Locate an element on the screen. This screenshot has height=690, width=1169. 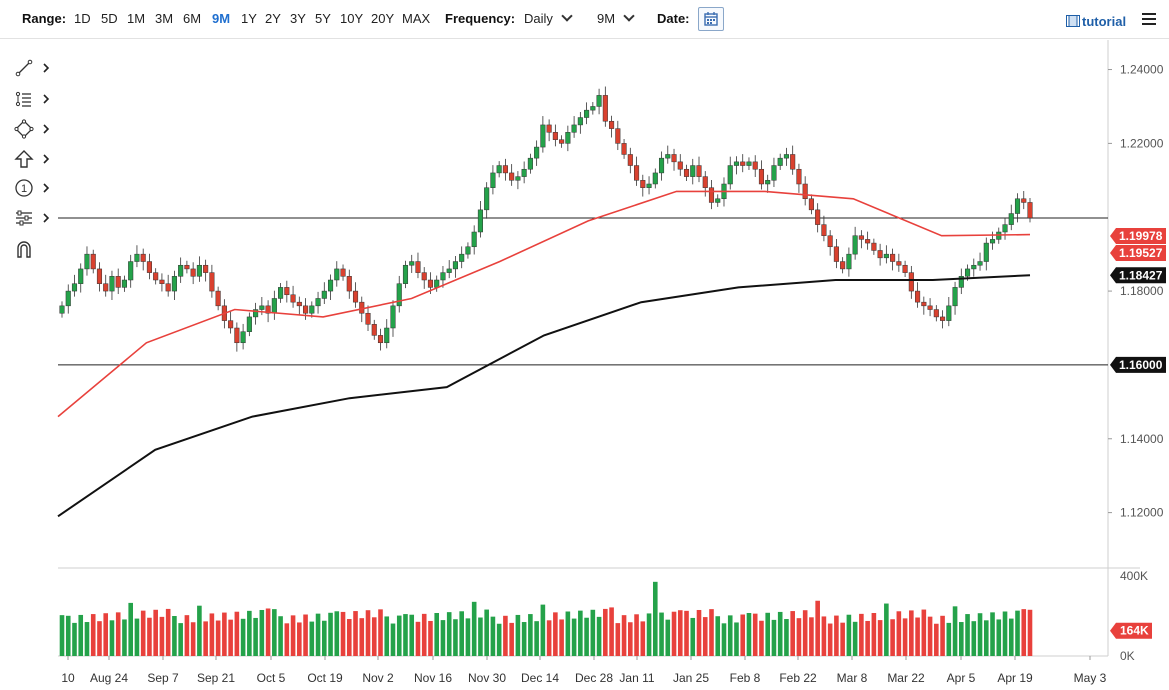
price-label: 1.19527 is located at coordinates (1141, 253).